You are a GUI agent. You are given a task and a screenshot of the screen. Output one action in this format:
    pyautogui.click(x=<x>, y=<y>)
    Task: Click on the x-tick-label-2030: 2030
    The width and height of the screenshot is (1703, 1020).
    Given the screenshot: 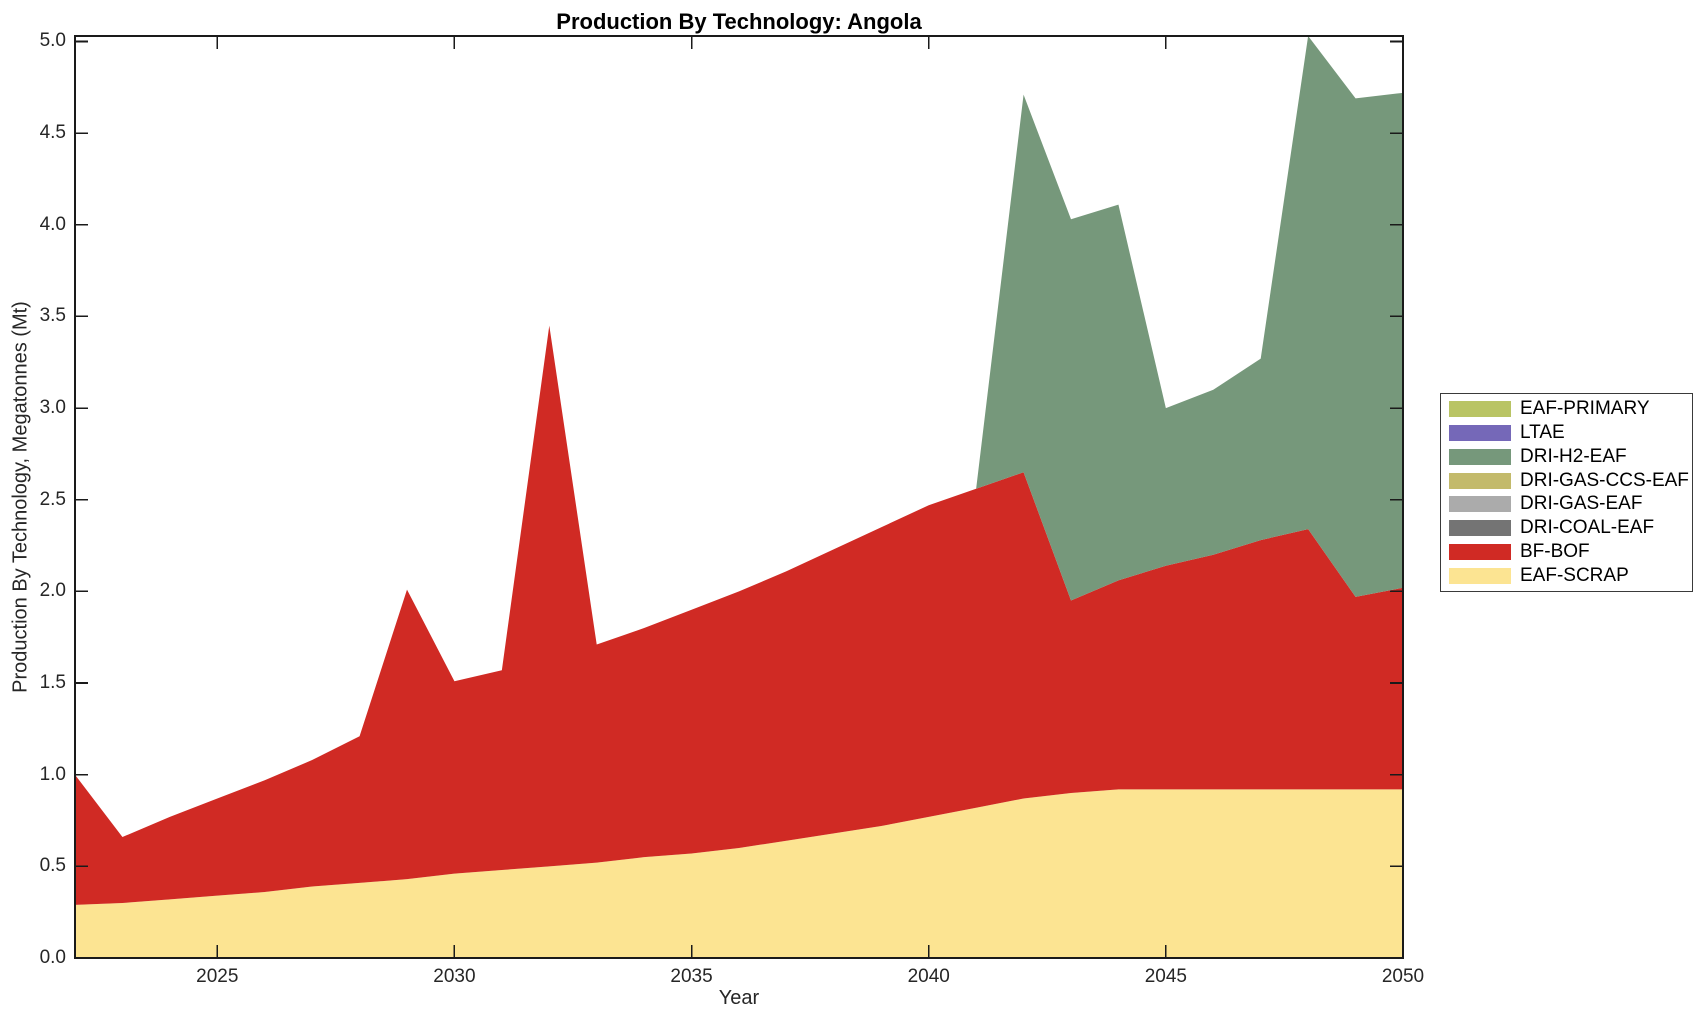 What is the action you would take?
    pyautogui.click(x=454, y=976)
    